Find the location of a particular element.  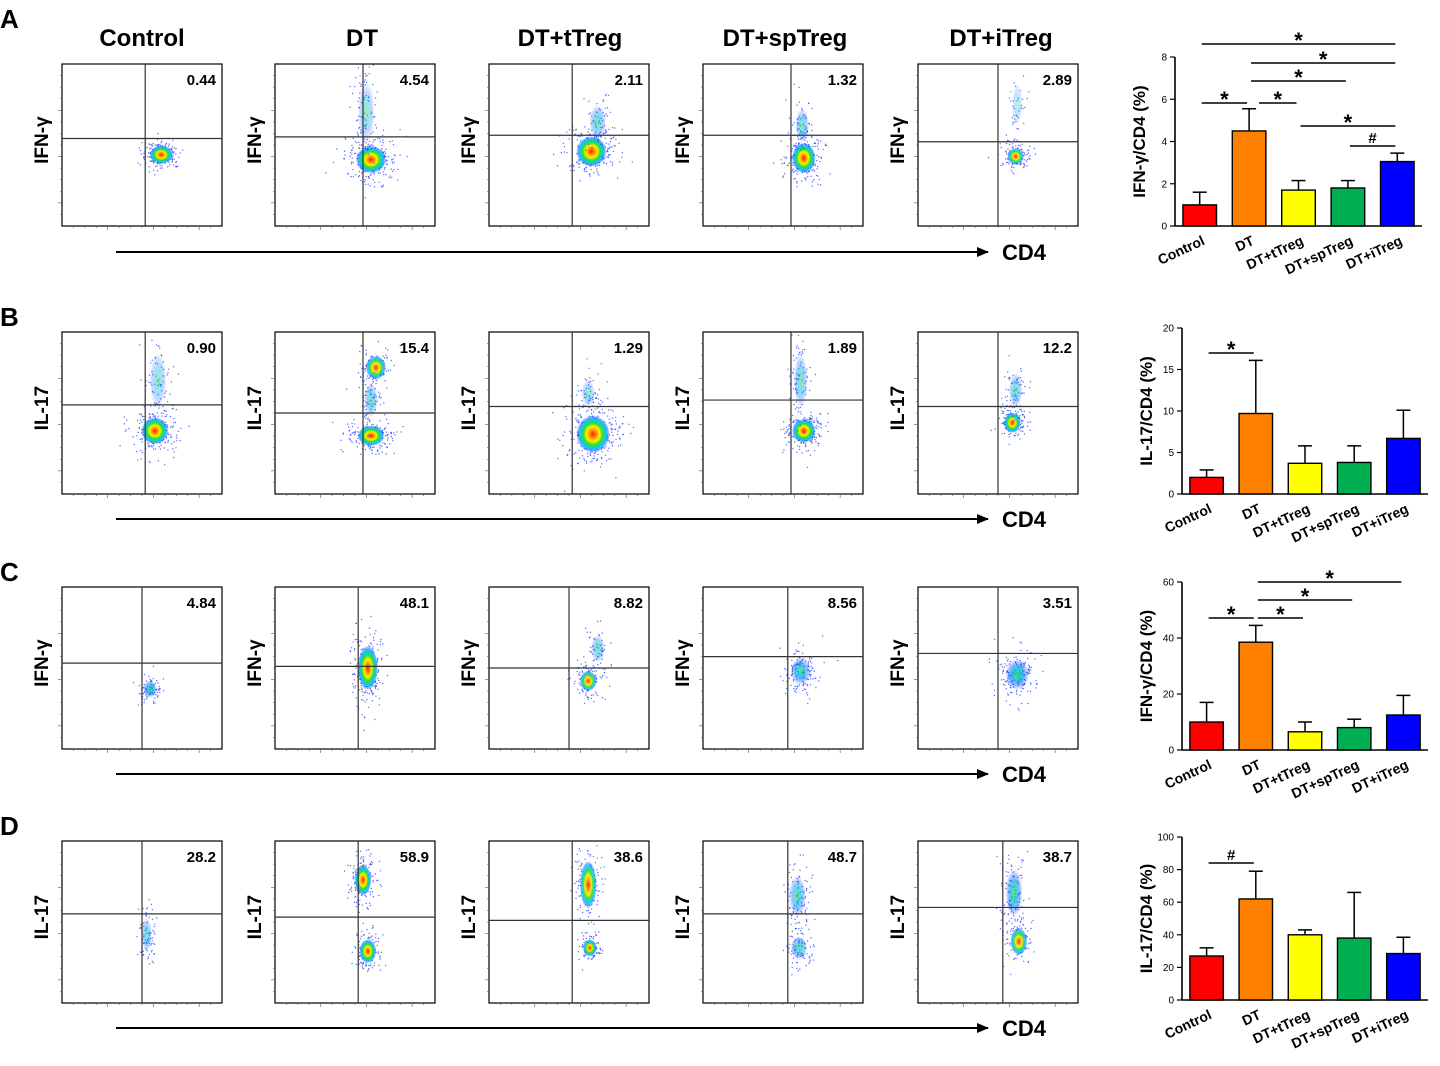

flow-plot-d-1: 28.2 IL-17 is located at coordinates (127, 923).